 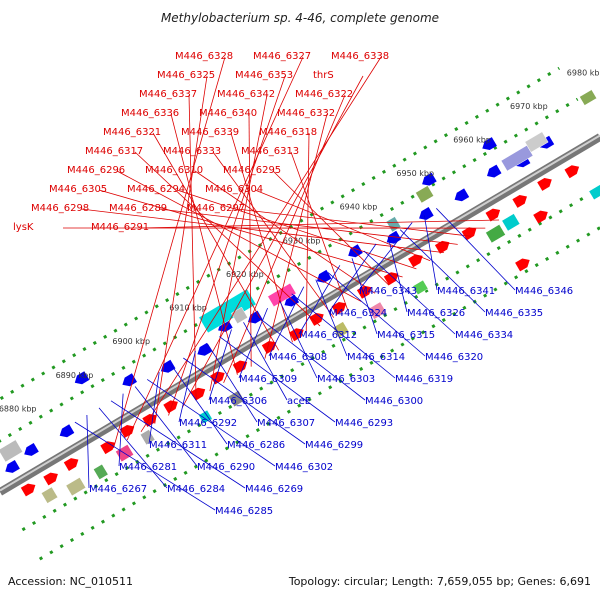 What do you see at coordinates (18, 408) in the screenshot?
I see `kbp-tick-label: 6880 kbp` at bounding box center [18, 408].